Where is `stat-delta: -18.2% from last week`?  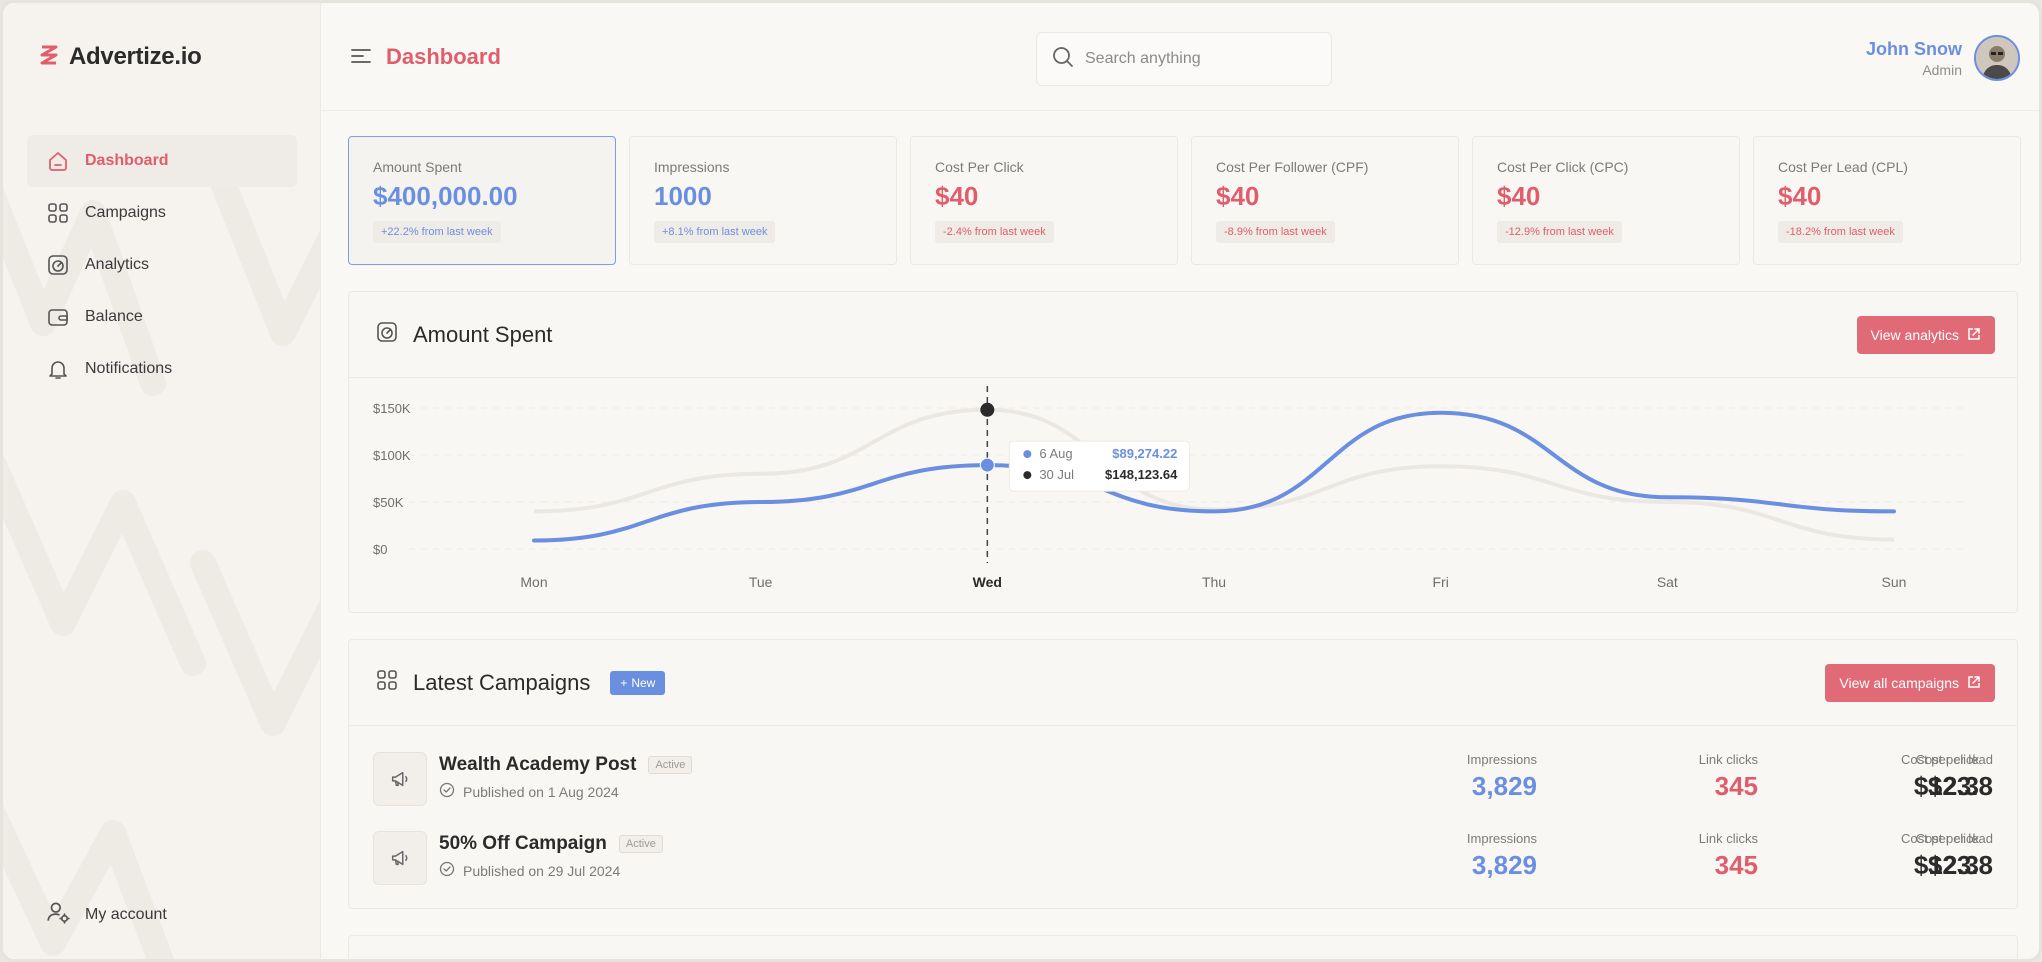
stat-delta: -18.2% from last week is located at coordinates (1840, 232).